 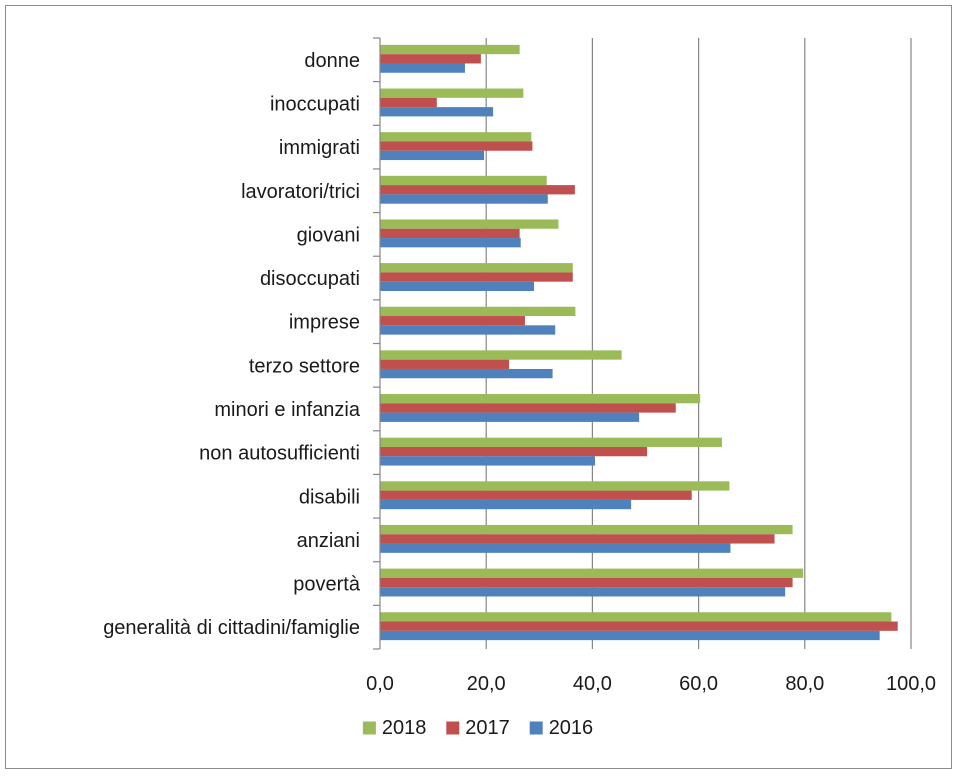 What do you see at coordinates (324, 323) in the screenshot?
I see `category-label: imprese` at bounding box center [324, 323].